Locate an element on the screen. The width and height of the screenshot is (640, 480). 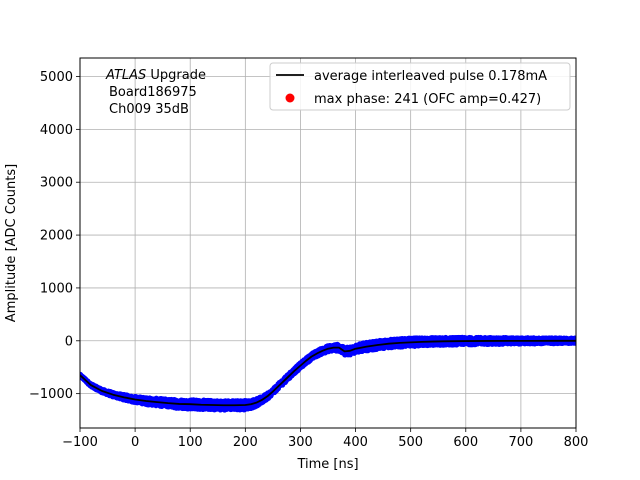
x-tick-label: 600 is located at coordinates (465, 442).